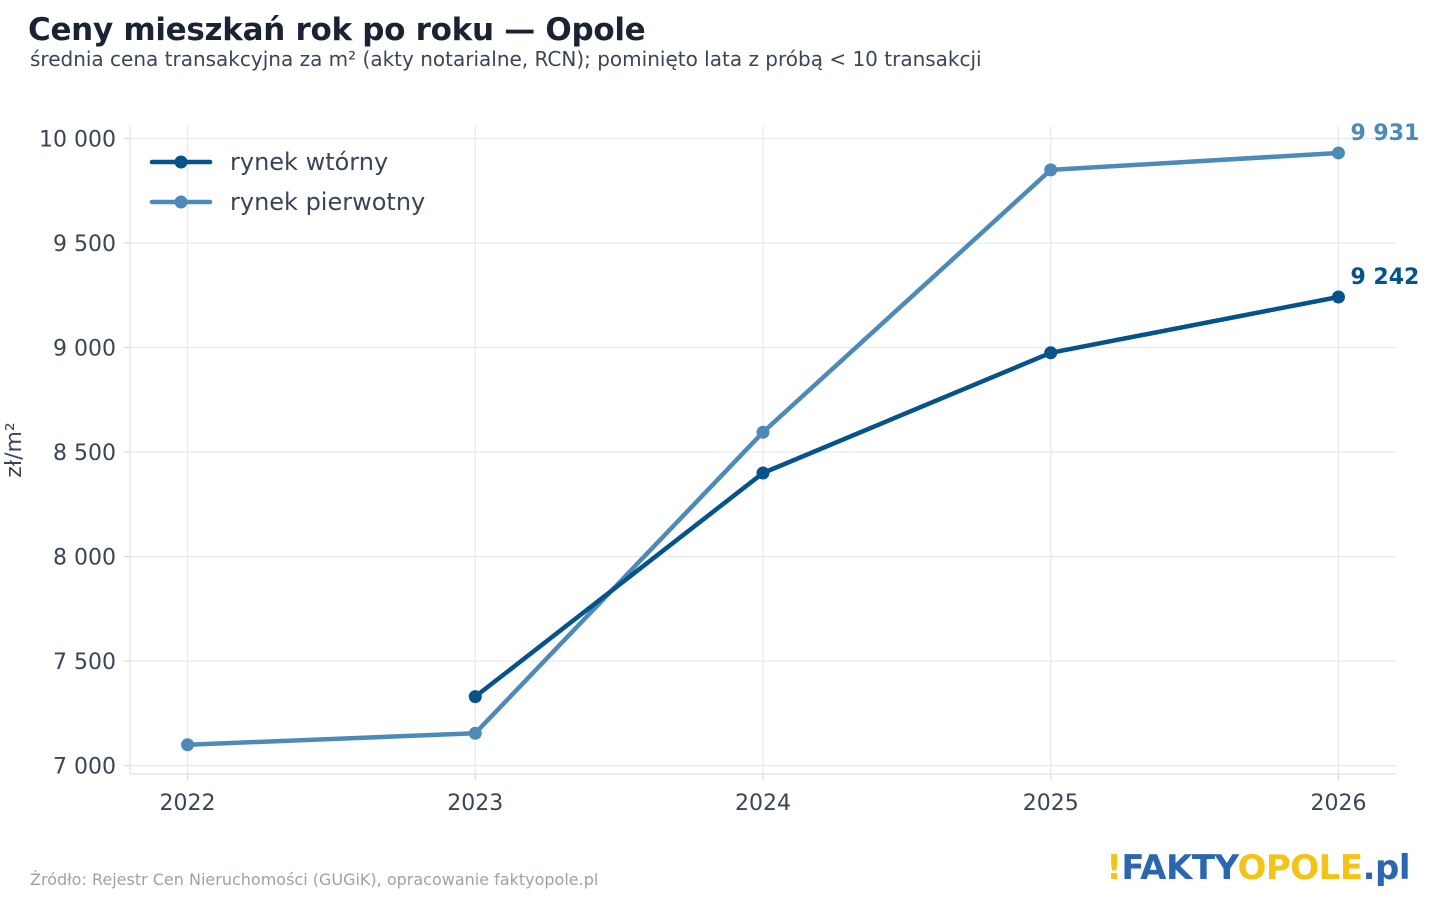 This screenshot has width=1440, height=900. What do you see at coordinates (1051, 803) in the screenshot?
I see `x-tick-label: 2025` at bounding box center [1051, 803].